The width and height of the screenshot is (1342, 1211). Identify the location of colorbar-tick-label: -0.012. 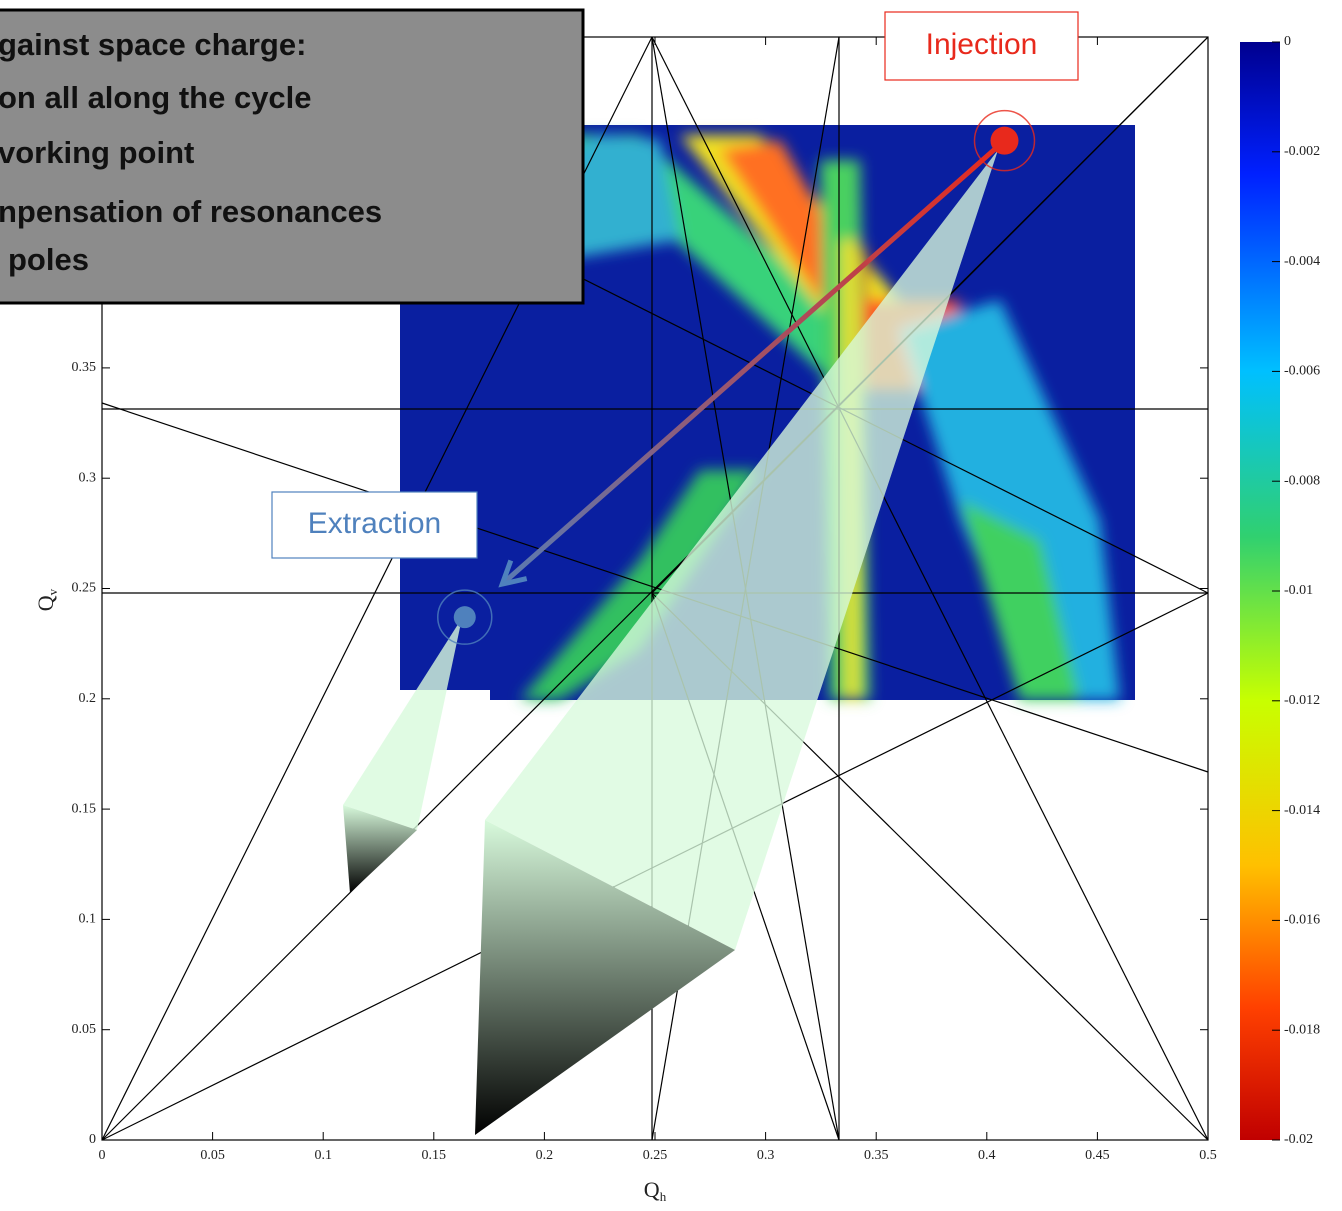
(1302, 700).